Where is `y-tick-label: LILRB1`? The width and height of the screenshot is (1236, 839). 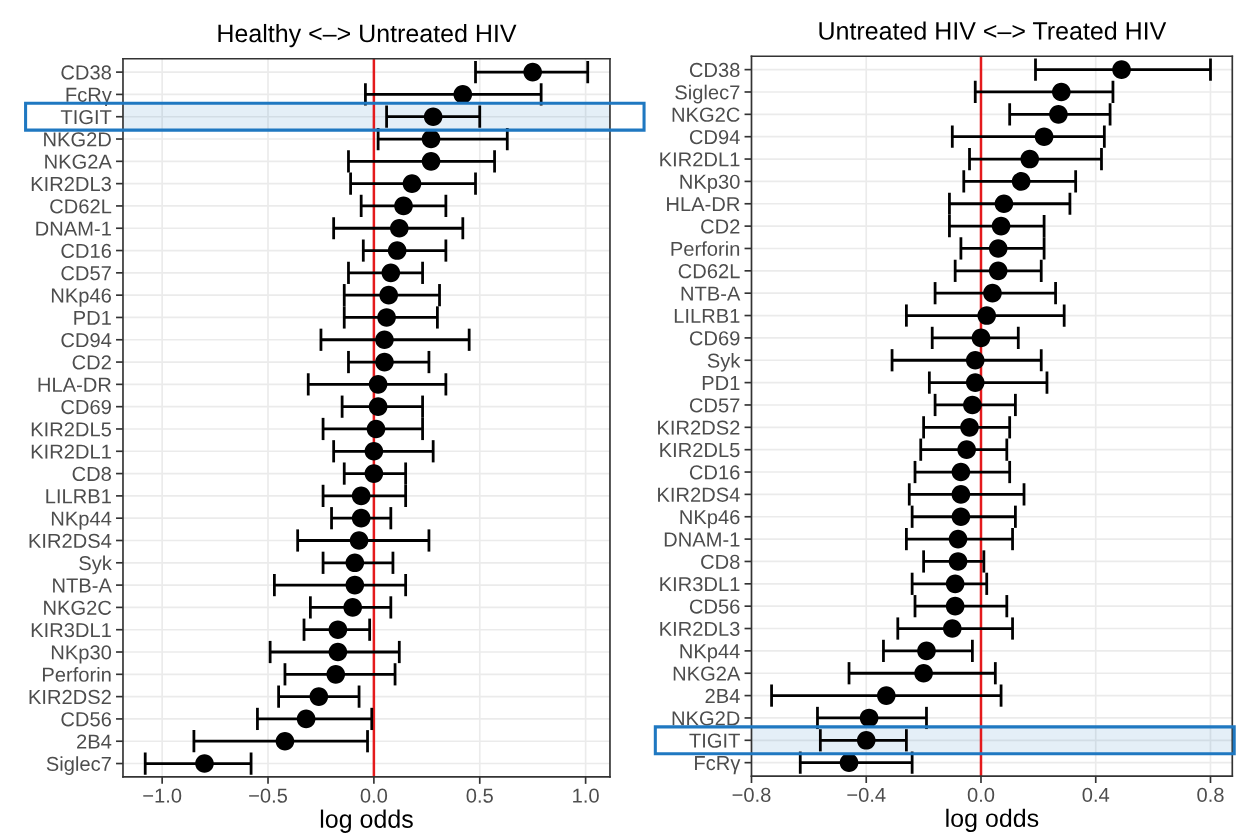 y-tick-label: LILRB1 is located at coordinates (707, 315).